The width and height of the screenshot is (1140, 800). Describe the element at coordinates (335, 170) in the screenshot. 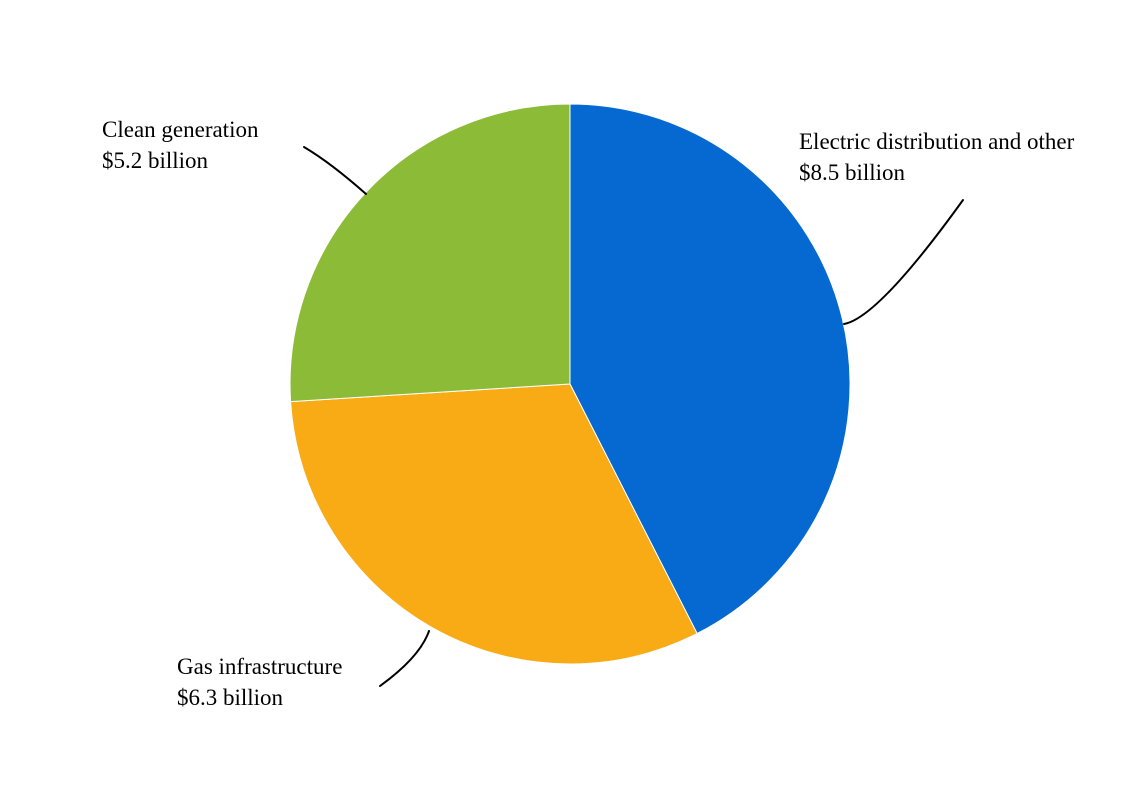

I see `leader-line-clean-generation` at that location.